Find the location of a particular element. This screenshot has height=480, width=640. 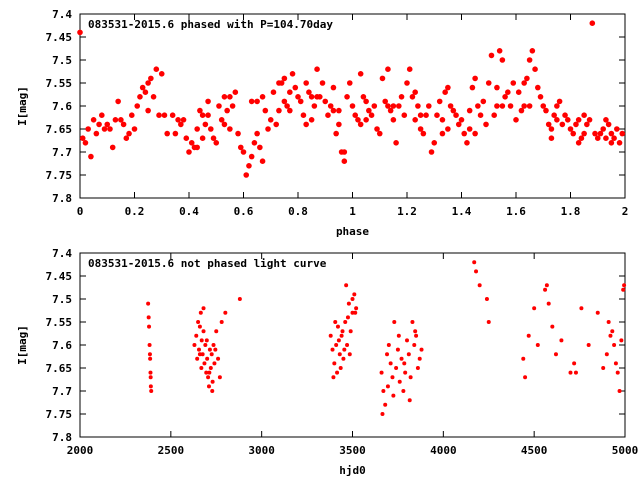

phased-y-tick-label: 7.65 is located at coordinates (59, 129).